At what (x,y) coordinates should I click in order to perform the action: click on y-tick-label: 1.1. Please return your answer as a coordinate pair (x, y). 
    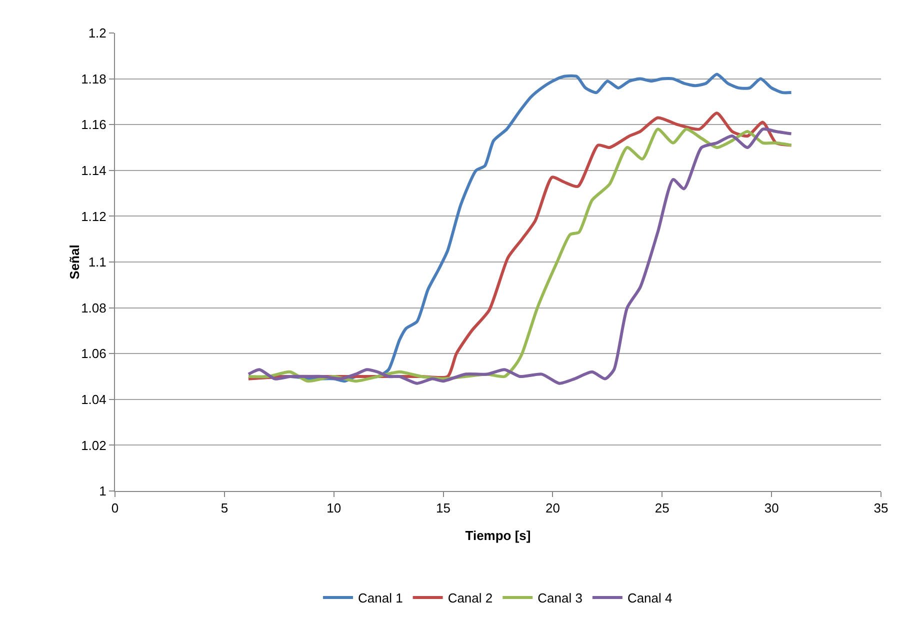
    Looking at the image, I should click on (97, 262).